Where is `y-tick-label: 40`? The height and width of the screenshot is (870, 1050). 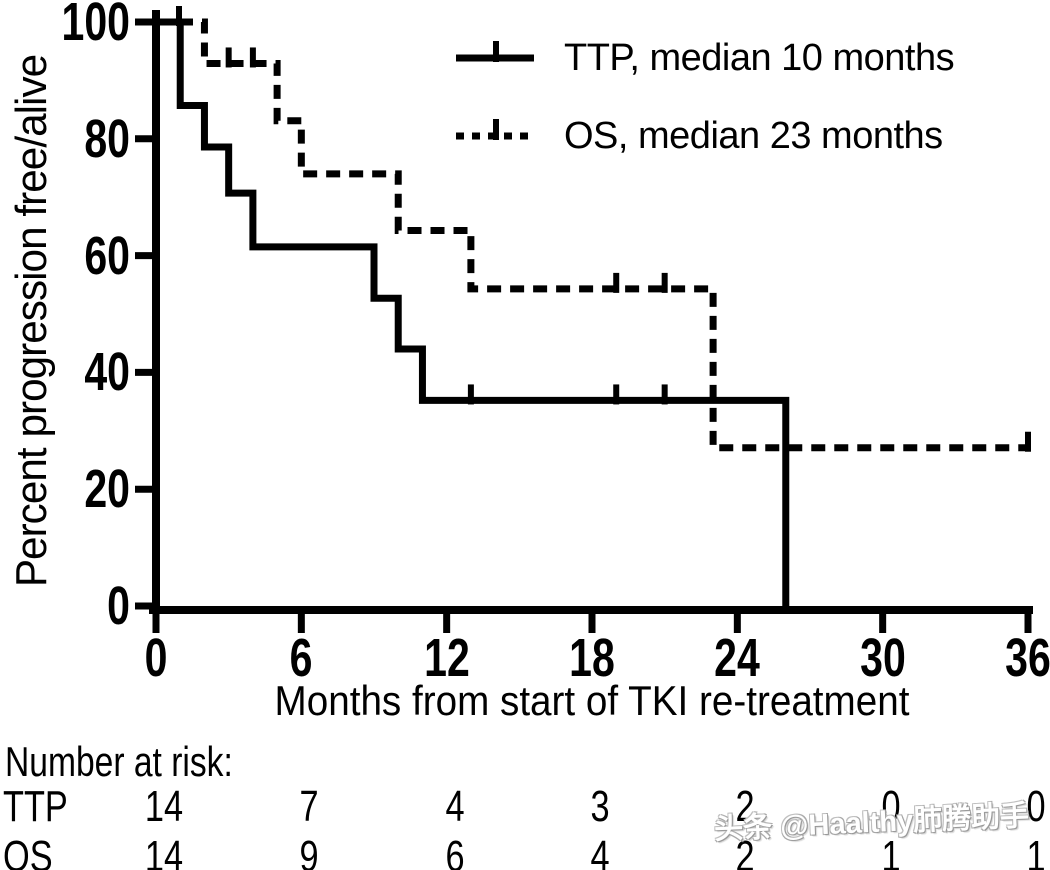
y-tick-label: 40 is located at coordinates (107, 372).